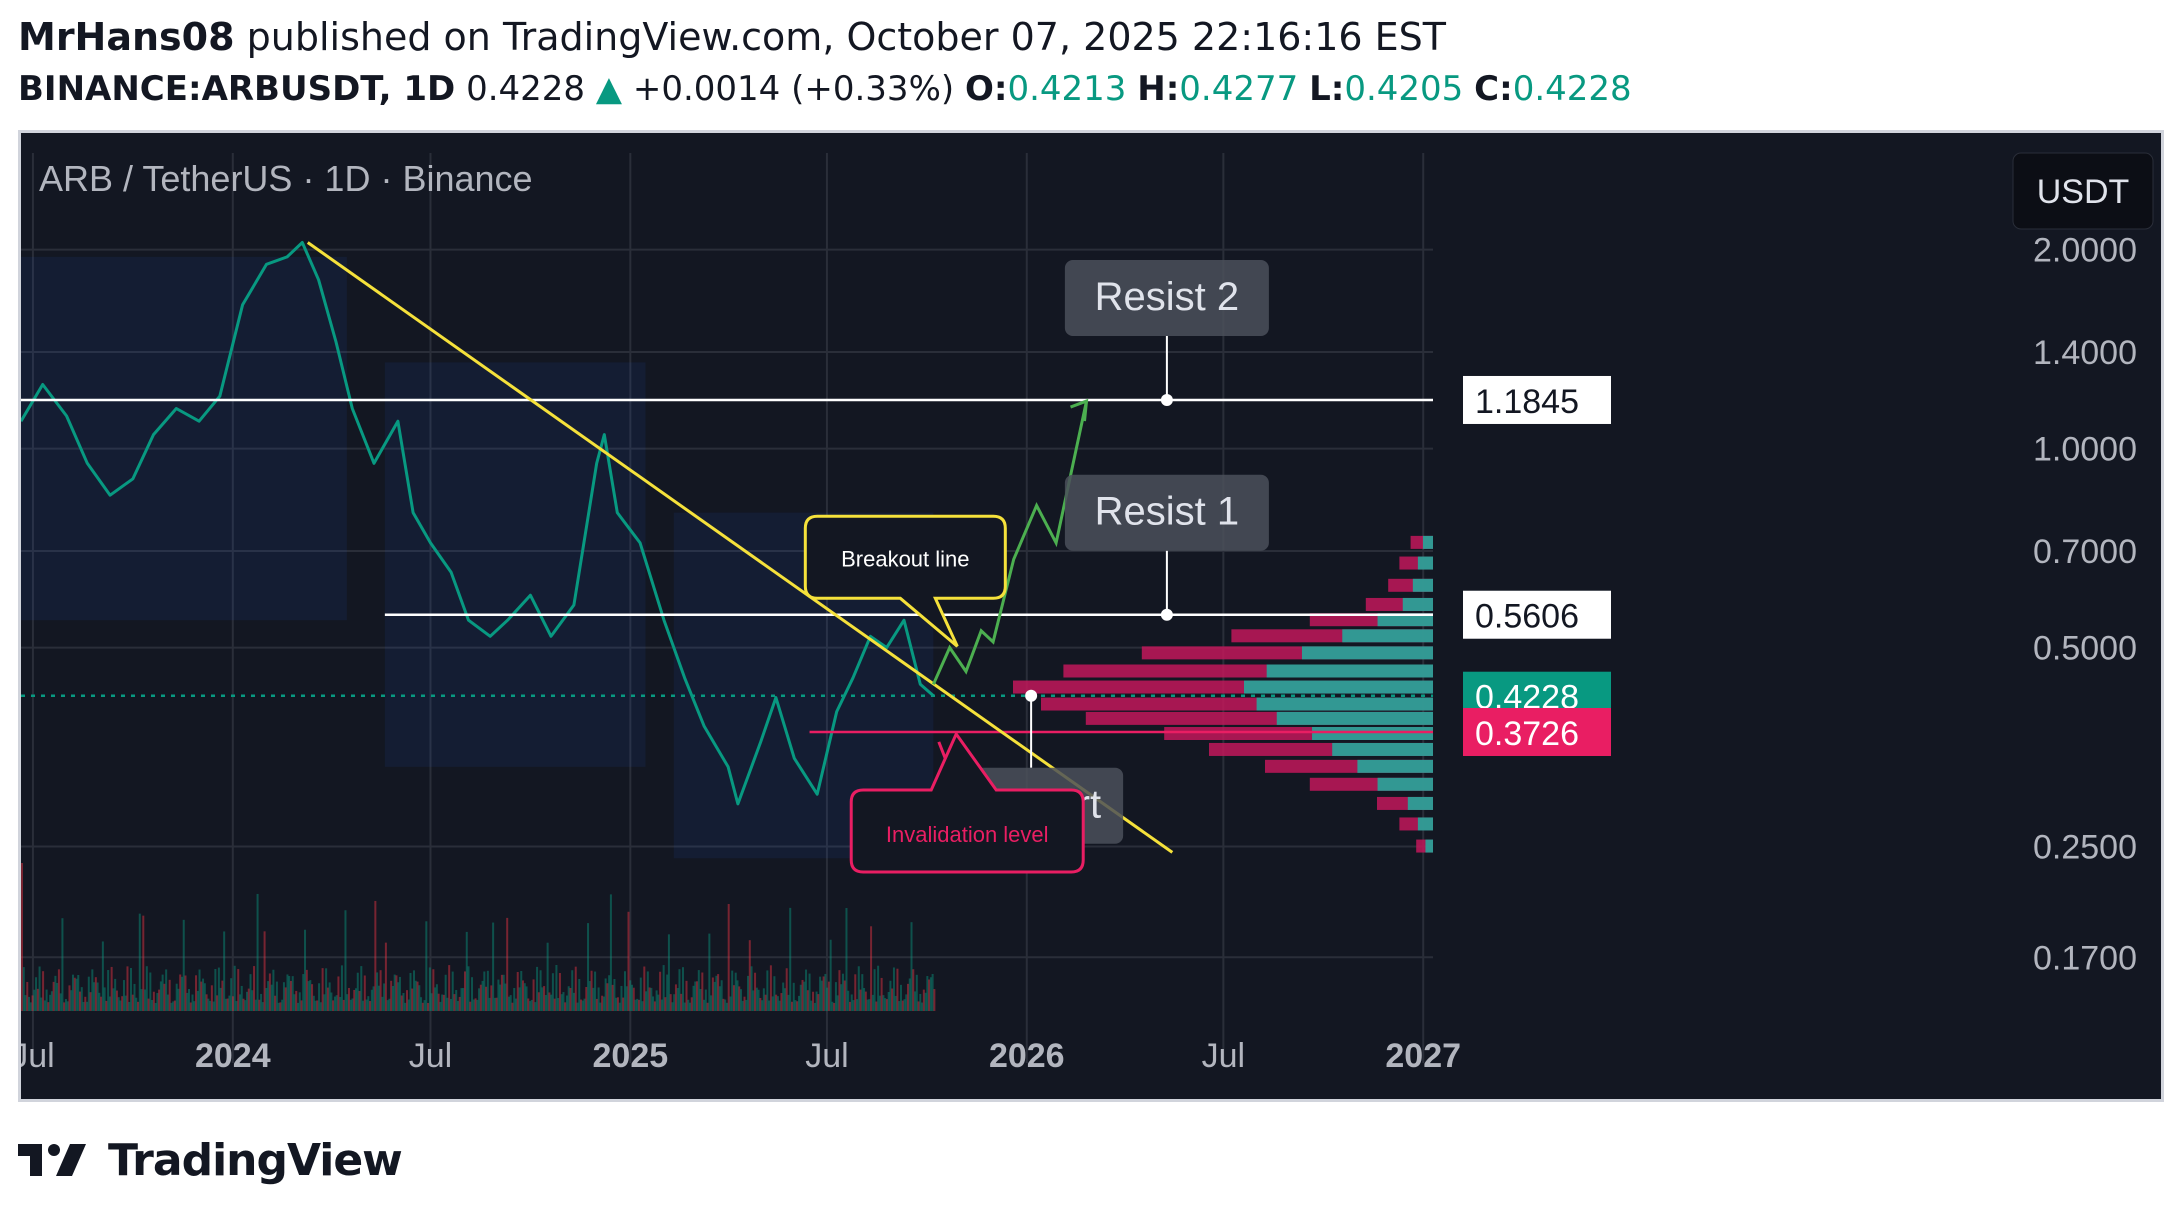 This screenshot has height=1215, width=2184. Describe the element at coordinates (1537, 614) in the screenshot. I see `resist-1-tag: 0.5606` at that location.